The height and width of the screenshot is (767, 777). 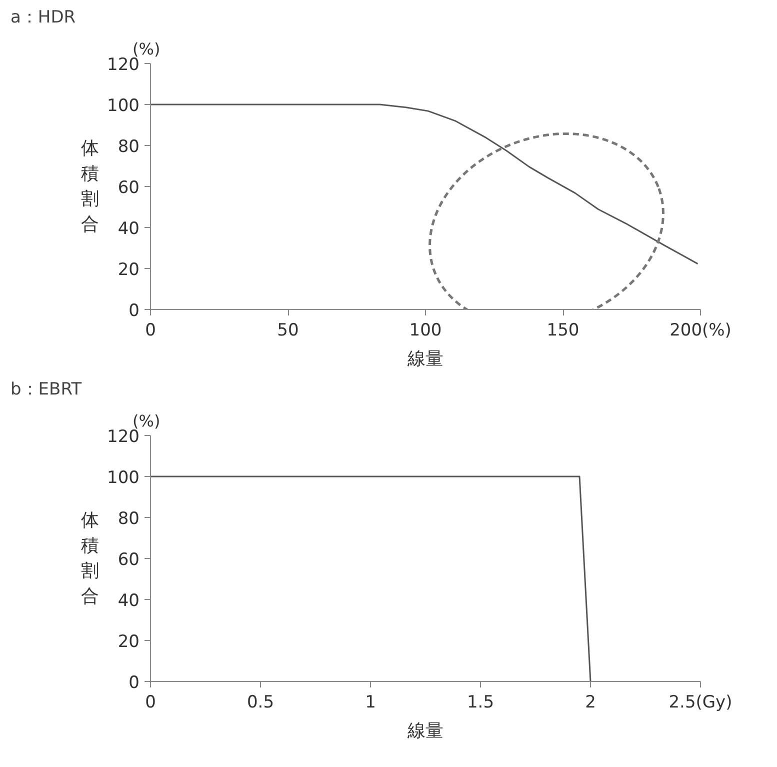 What do you see at coordinates (370, 702) in the screenshot?
I see `x-tick-label: 1` at bounding box center [370, 702].